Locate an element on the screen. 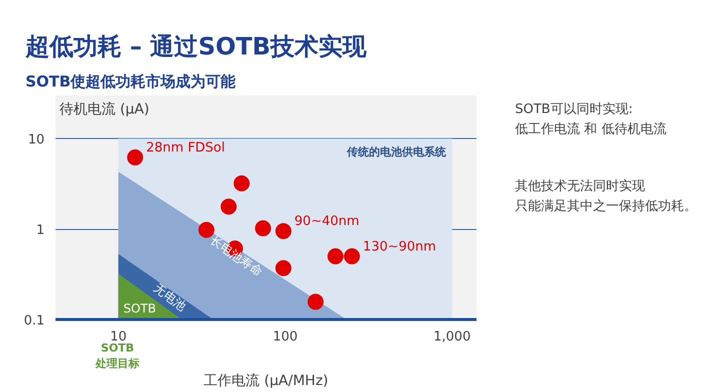 The height and width of the screenshot is (392, 720). y-tick-label: 1 is located at coordinates (40, 230).